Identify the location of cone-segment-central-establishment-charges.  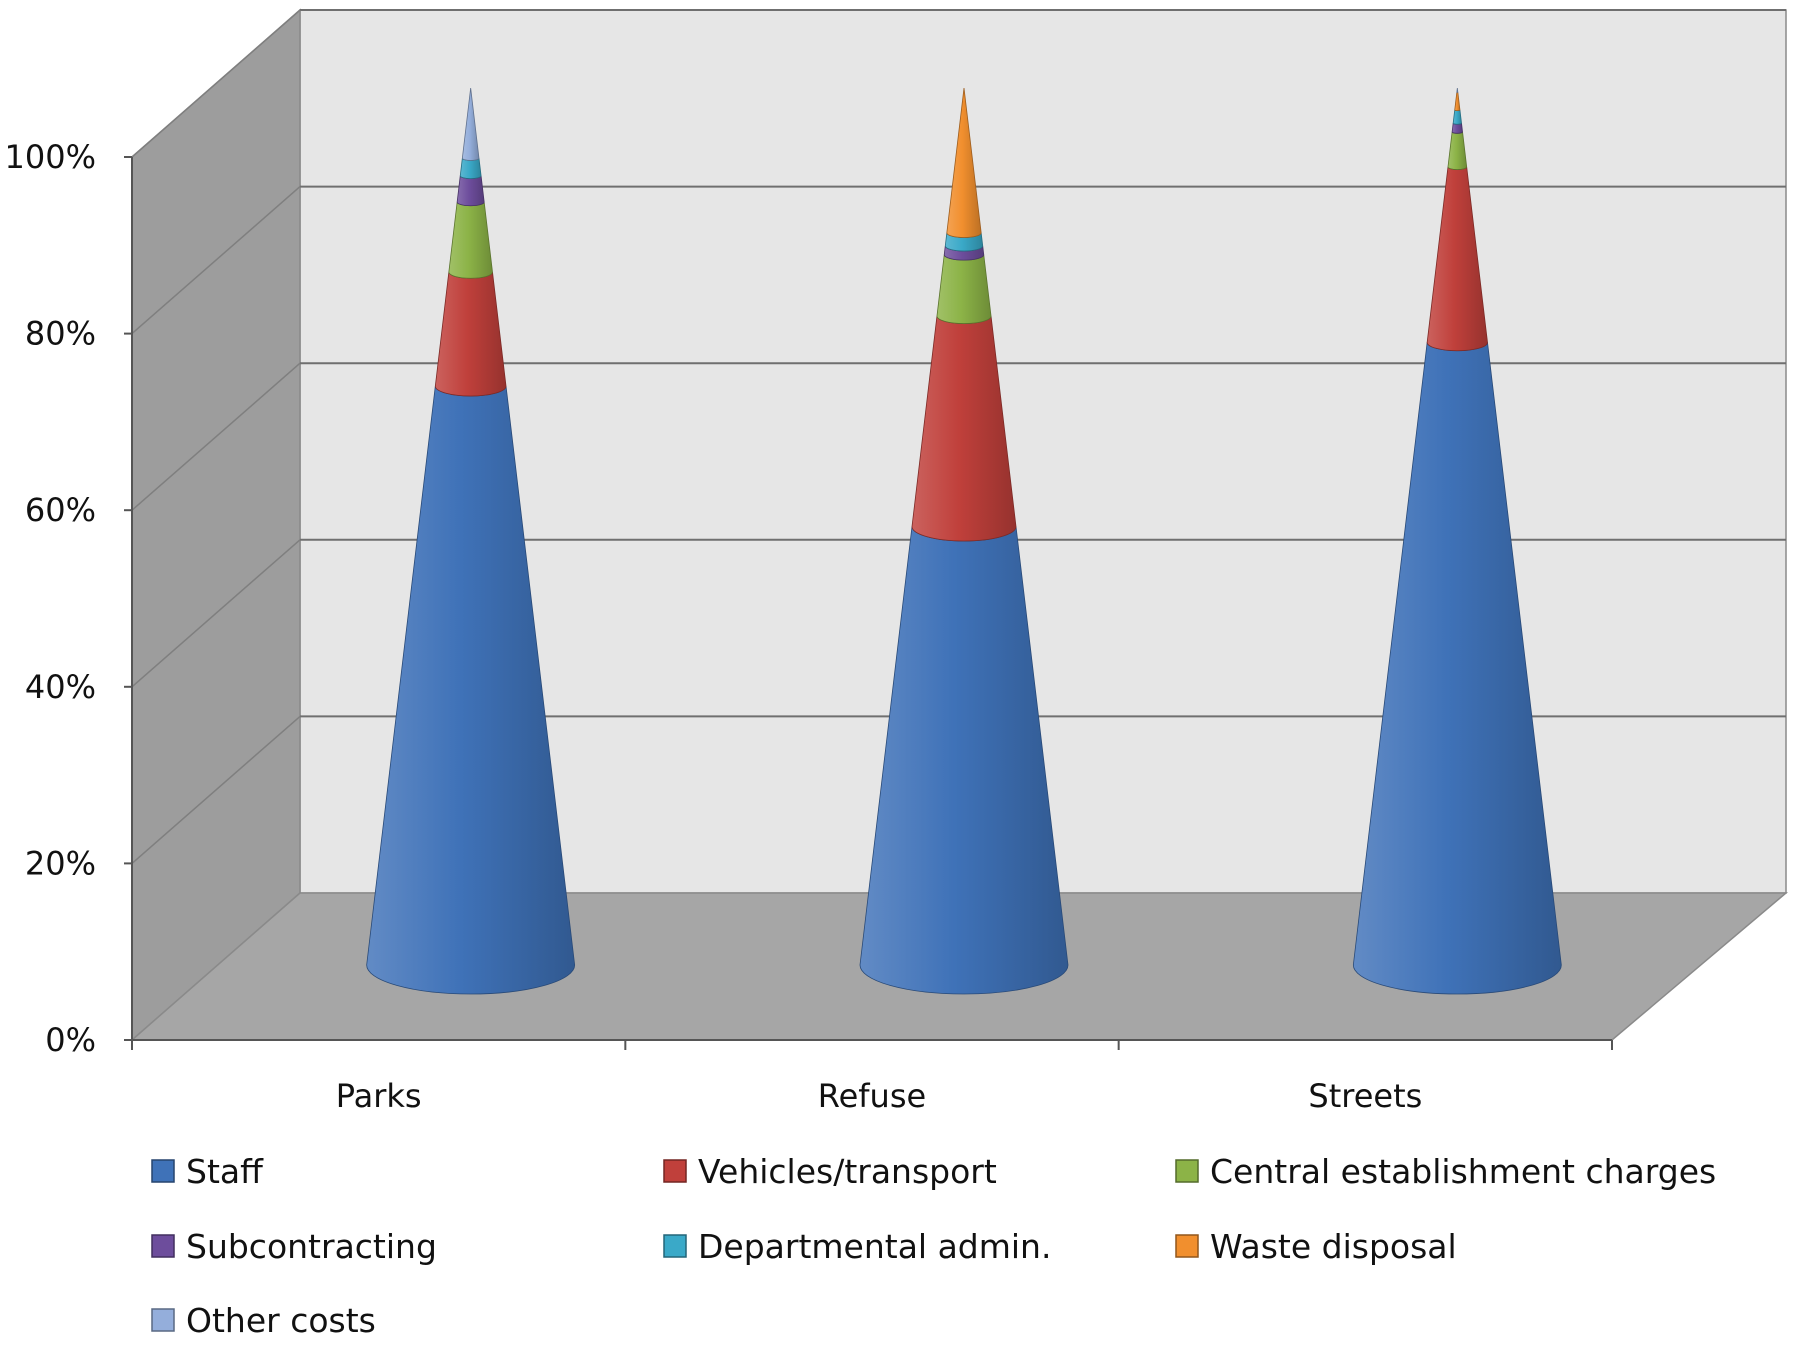
(964, 289).